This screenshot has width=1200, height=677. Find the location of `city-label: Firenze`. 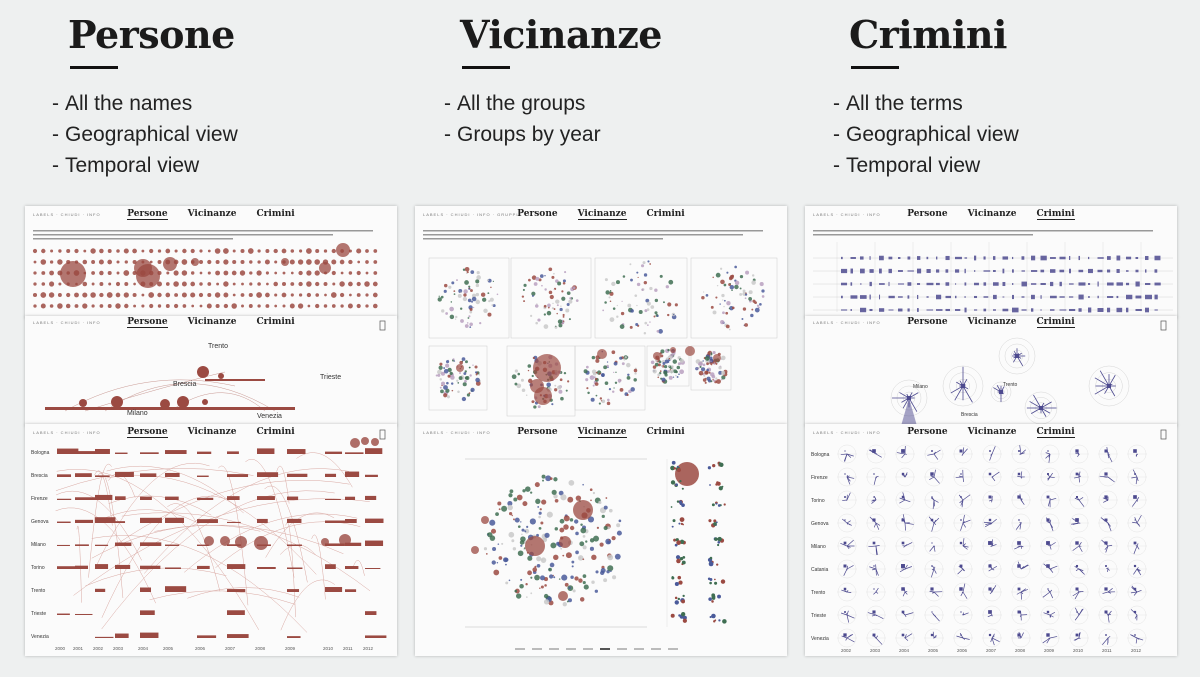

city-label: Firenze is located at coordinates (39, 499).